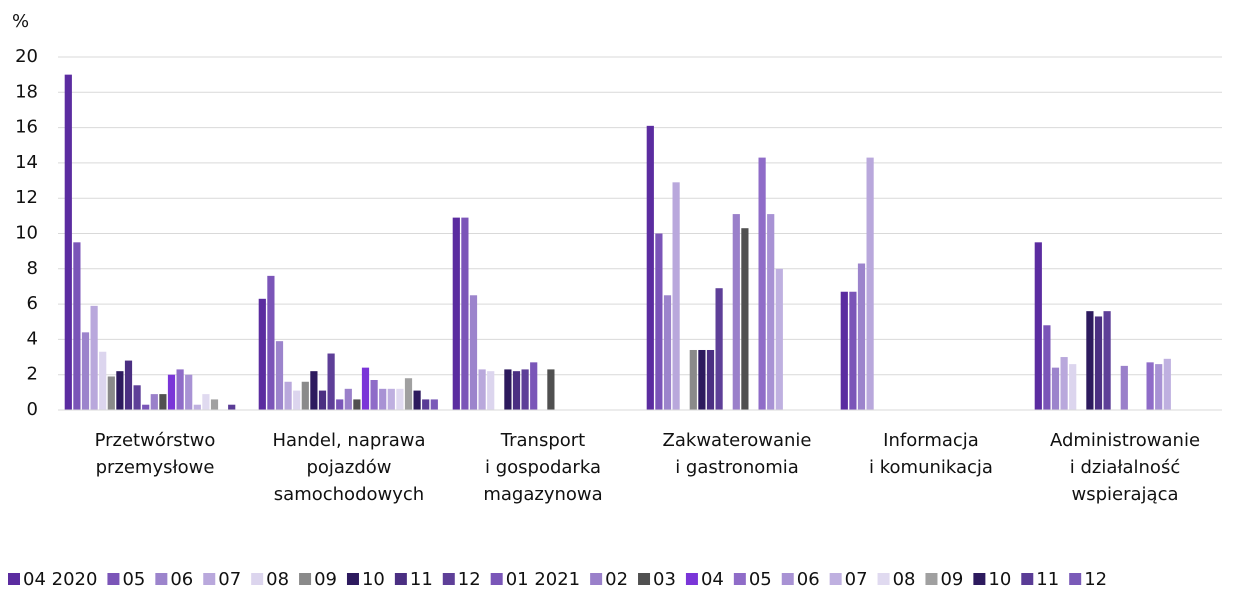 The image size is (1250, 592). Describe the element at coordinates (26, 91) in the screenshot. I see `y-tick-label: 18` at that location.